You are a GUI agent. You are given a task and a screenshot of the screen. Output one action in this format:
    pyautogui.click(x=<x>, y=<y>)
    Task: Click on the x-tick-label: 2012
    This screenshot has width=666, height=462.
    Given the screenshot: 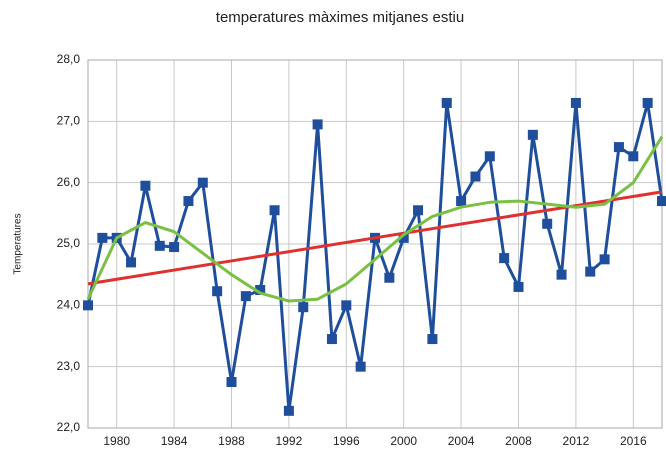 What is the action you would take?
    pyautogui.click(x=576, y=441)
    